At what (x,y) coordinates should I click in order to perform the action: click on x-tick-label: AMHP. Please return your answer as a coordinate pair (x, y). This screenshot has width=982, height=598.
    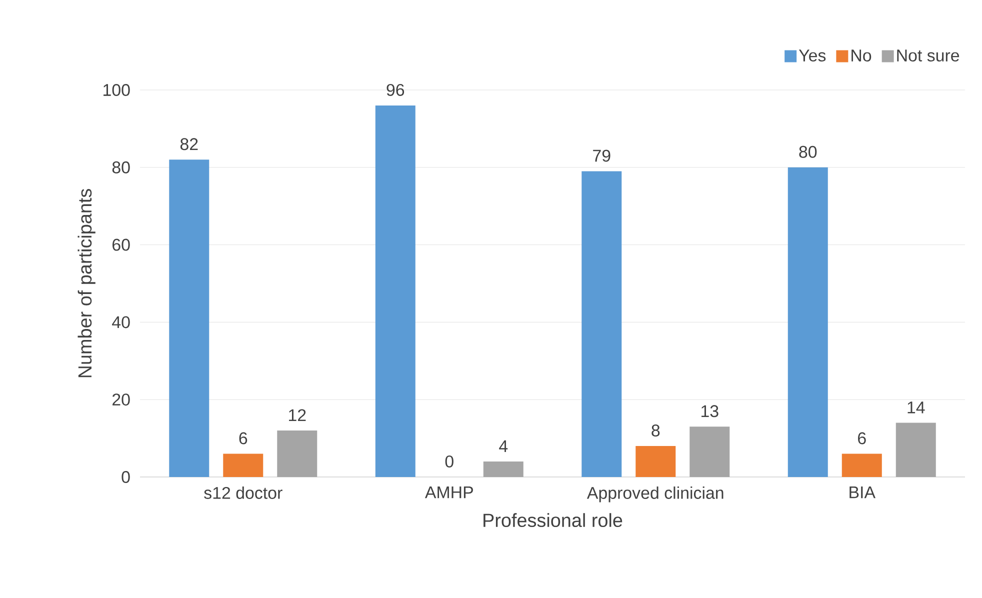
    Looking at the image, I should click on (448, 492).